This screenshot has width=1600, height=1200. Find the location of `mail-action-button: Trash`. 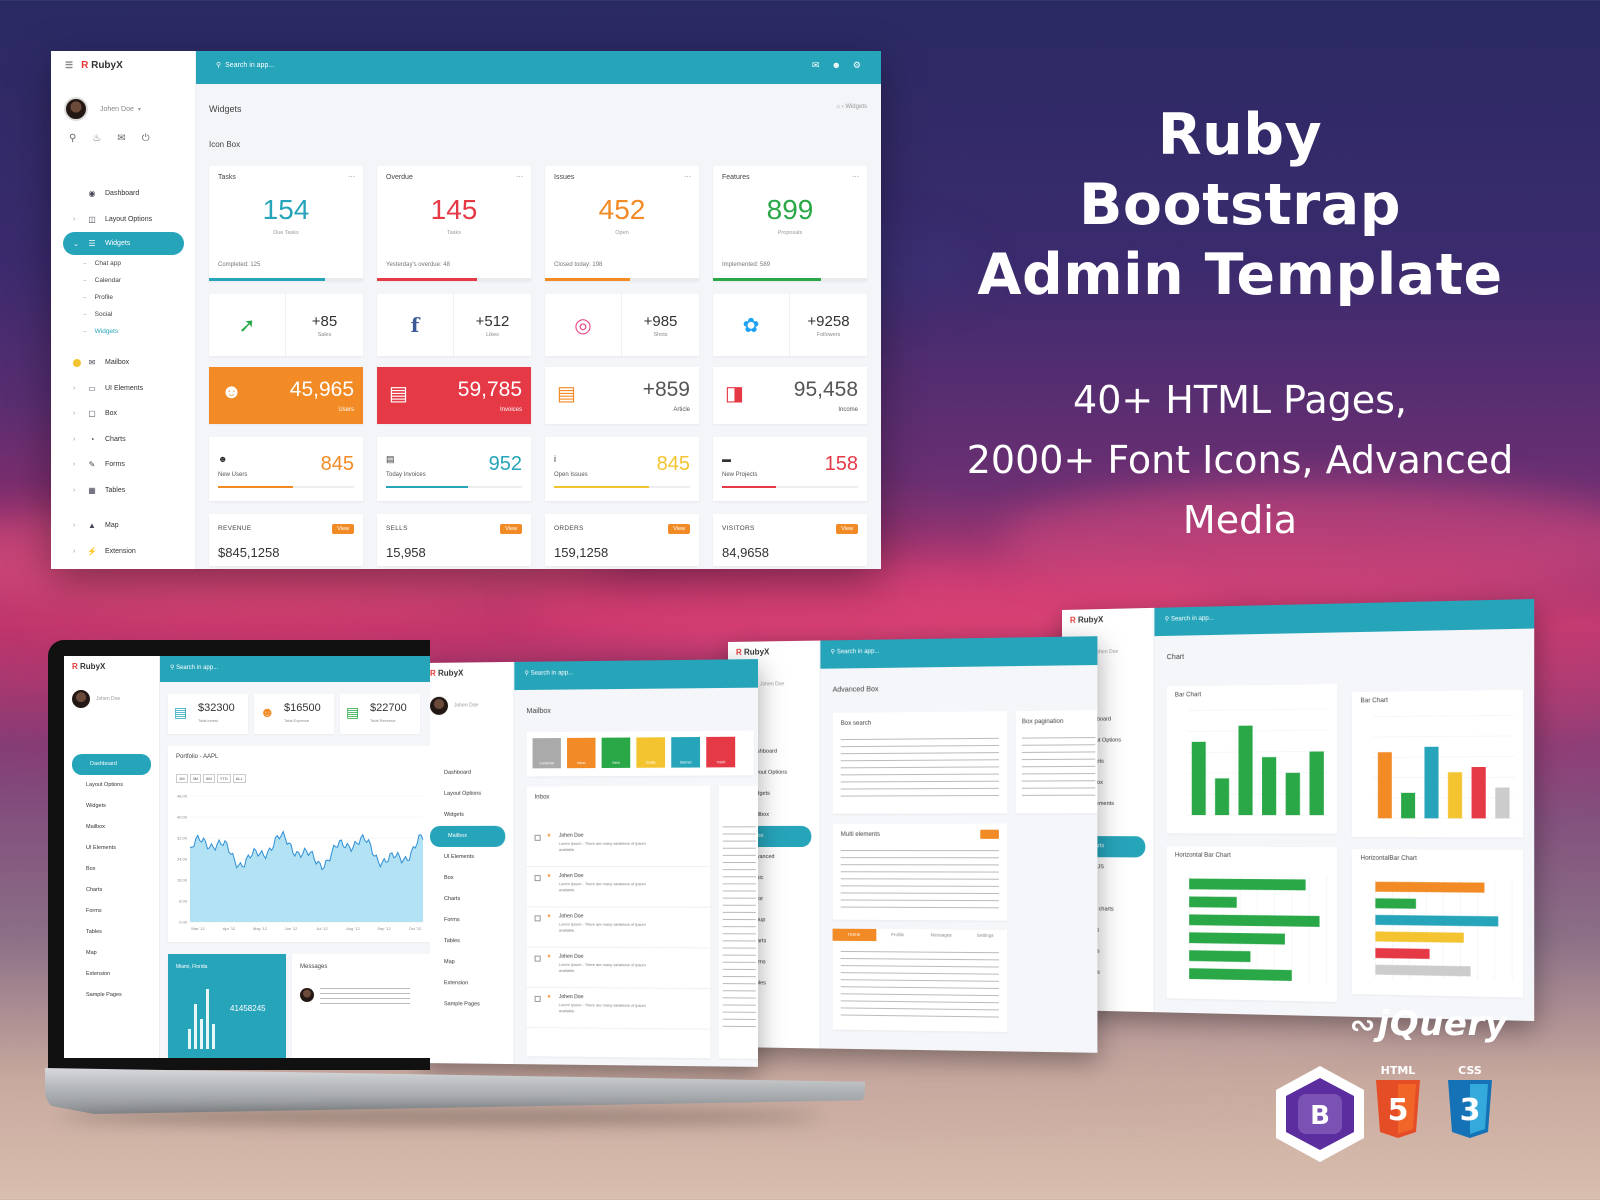

mail-action-button: Trash is located at coordinates (720, 752).